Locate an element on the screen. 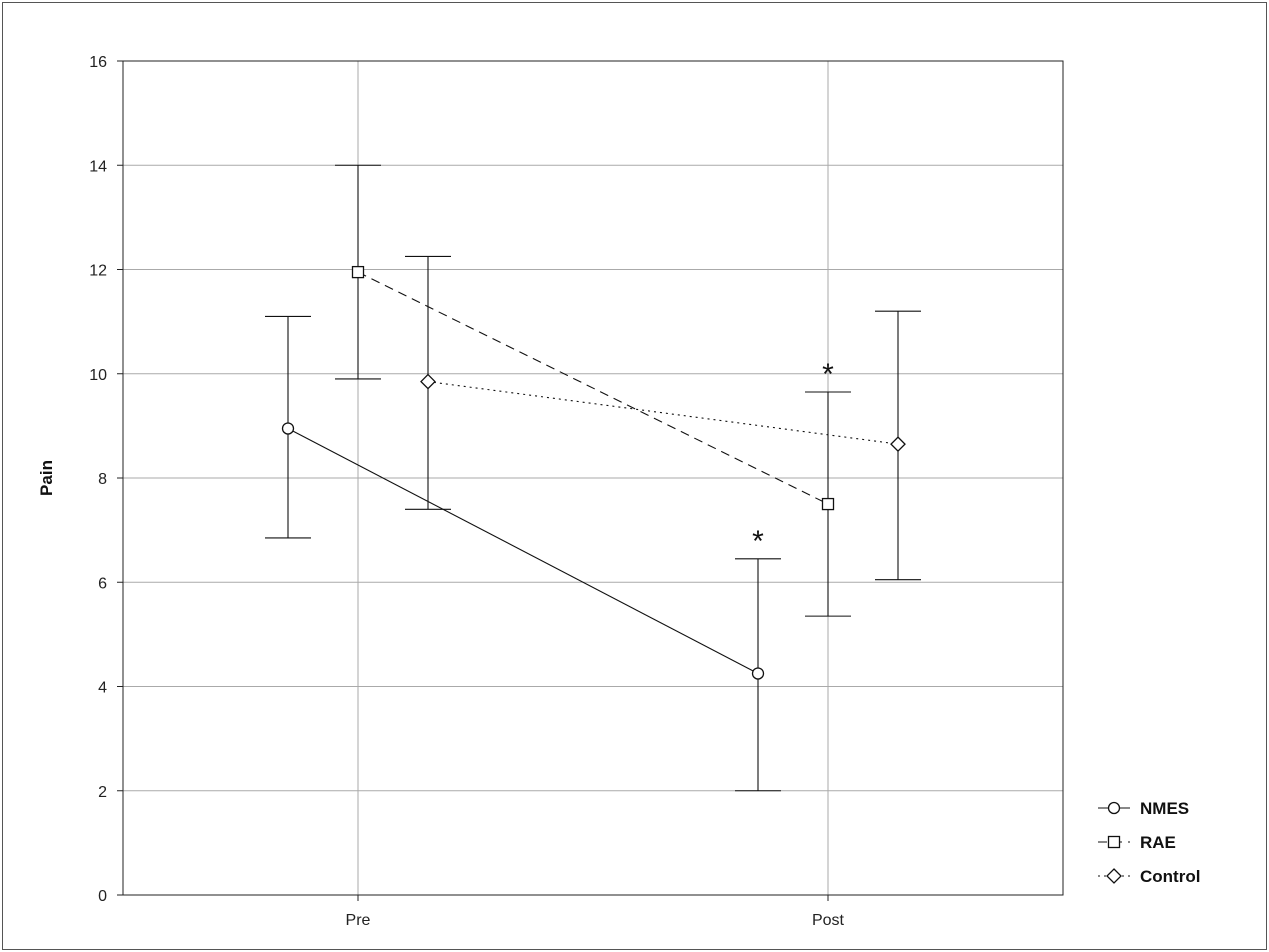 The width and height of the screenshot is (1269, 952). x-tick-label: Post is located at coordinates (828, 920).